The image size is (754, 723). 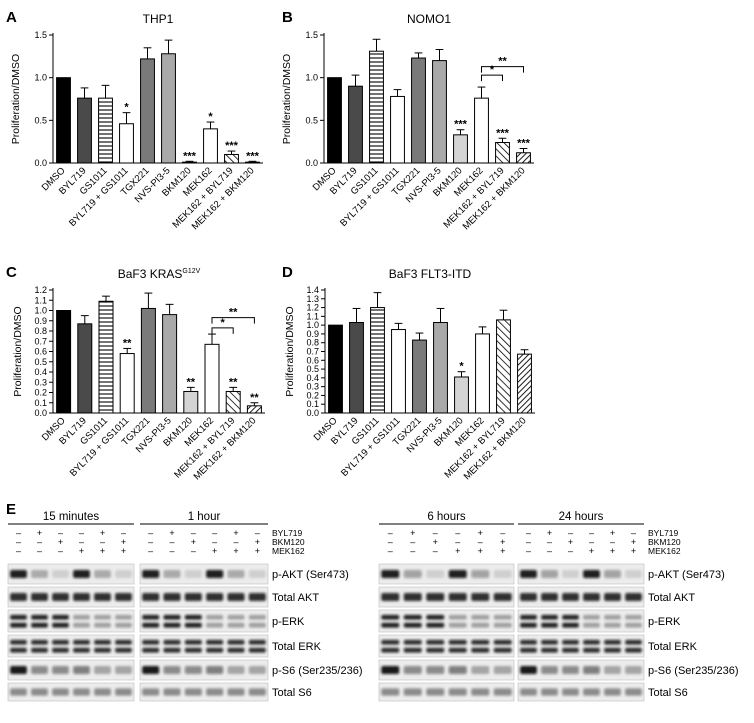 I want to click on y-tick-label: 0.1, so click(x=312, y=404).